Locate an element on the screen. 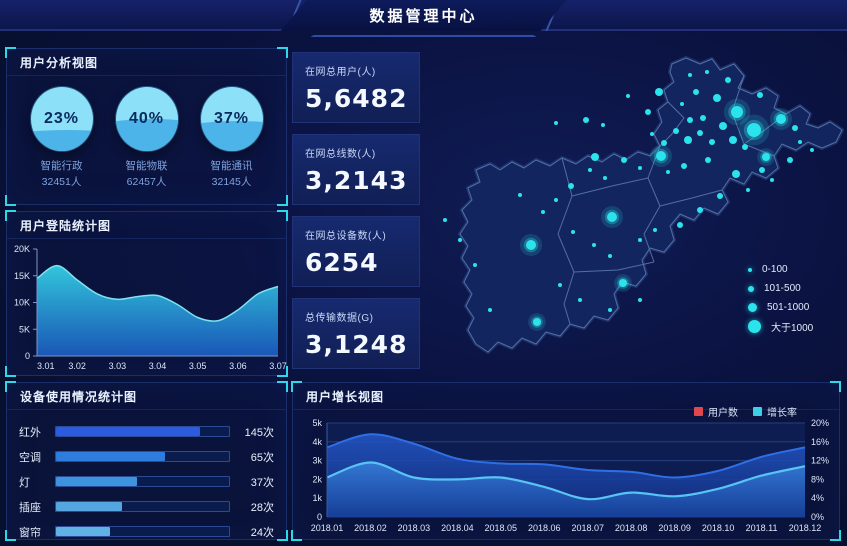 The image size is (847, 546). svg-text: 16% is located at coordinates (820, 442).